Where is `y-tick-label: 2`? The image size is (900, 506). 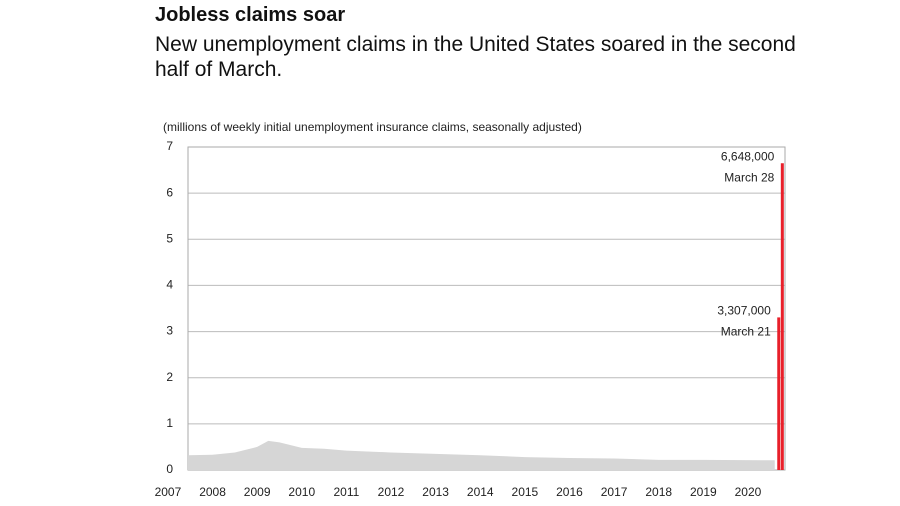
y-tick-label: 2 is located at coordinates (169, 377).